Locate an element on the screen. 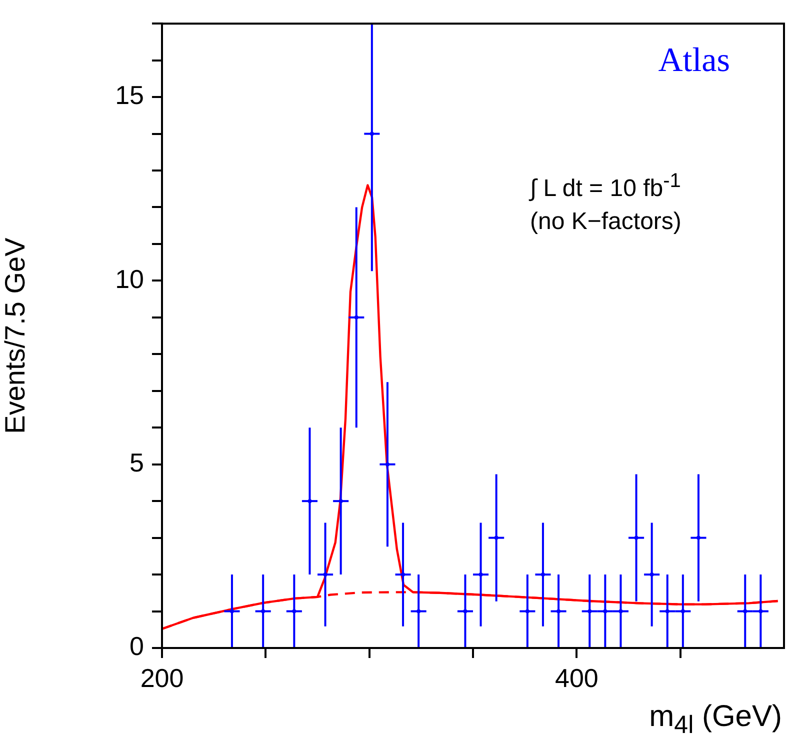 The width and height of the screenshot is (798, 754). x-axis-title: m$_{4l}$ (GeV) is located at coordinates (715, 720).